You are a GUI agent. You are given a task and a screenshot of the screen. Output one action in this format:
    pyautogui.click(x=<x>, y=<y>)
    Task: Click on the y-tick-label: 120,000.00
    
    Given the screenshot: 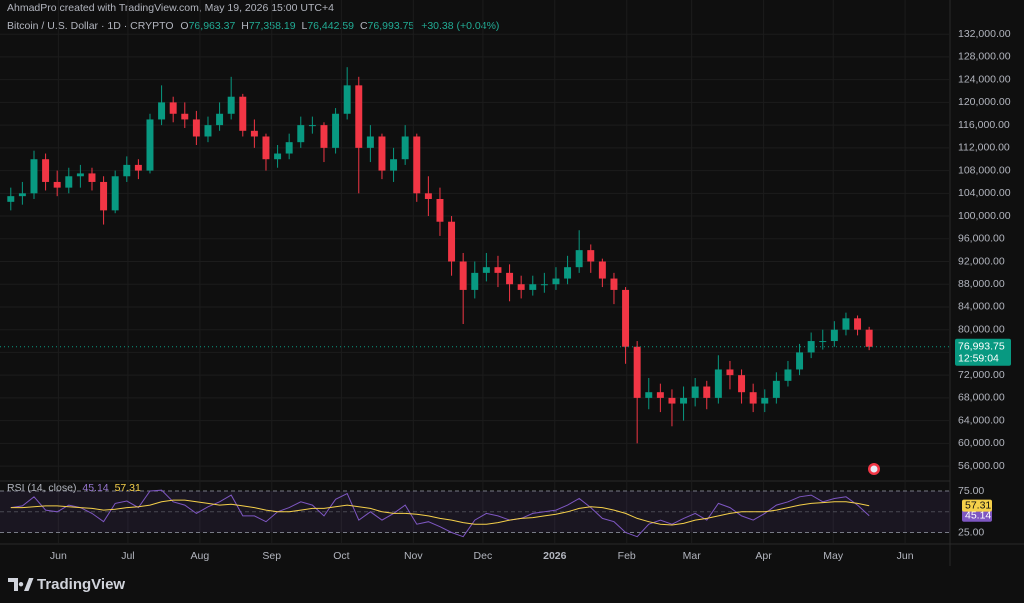 What is the action you would take?
    pyautogui.click(x=984, y=102)
    